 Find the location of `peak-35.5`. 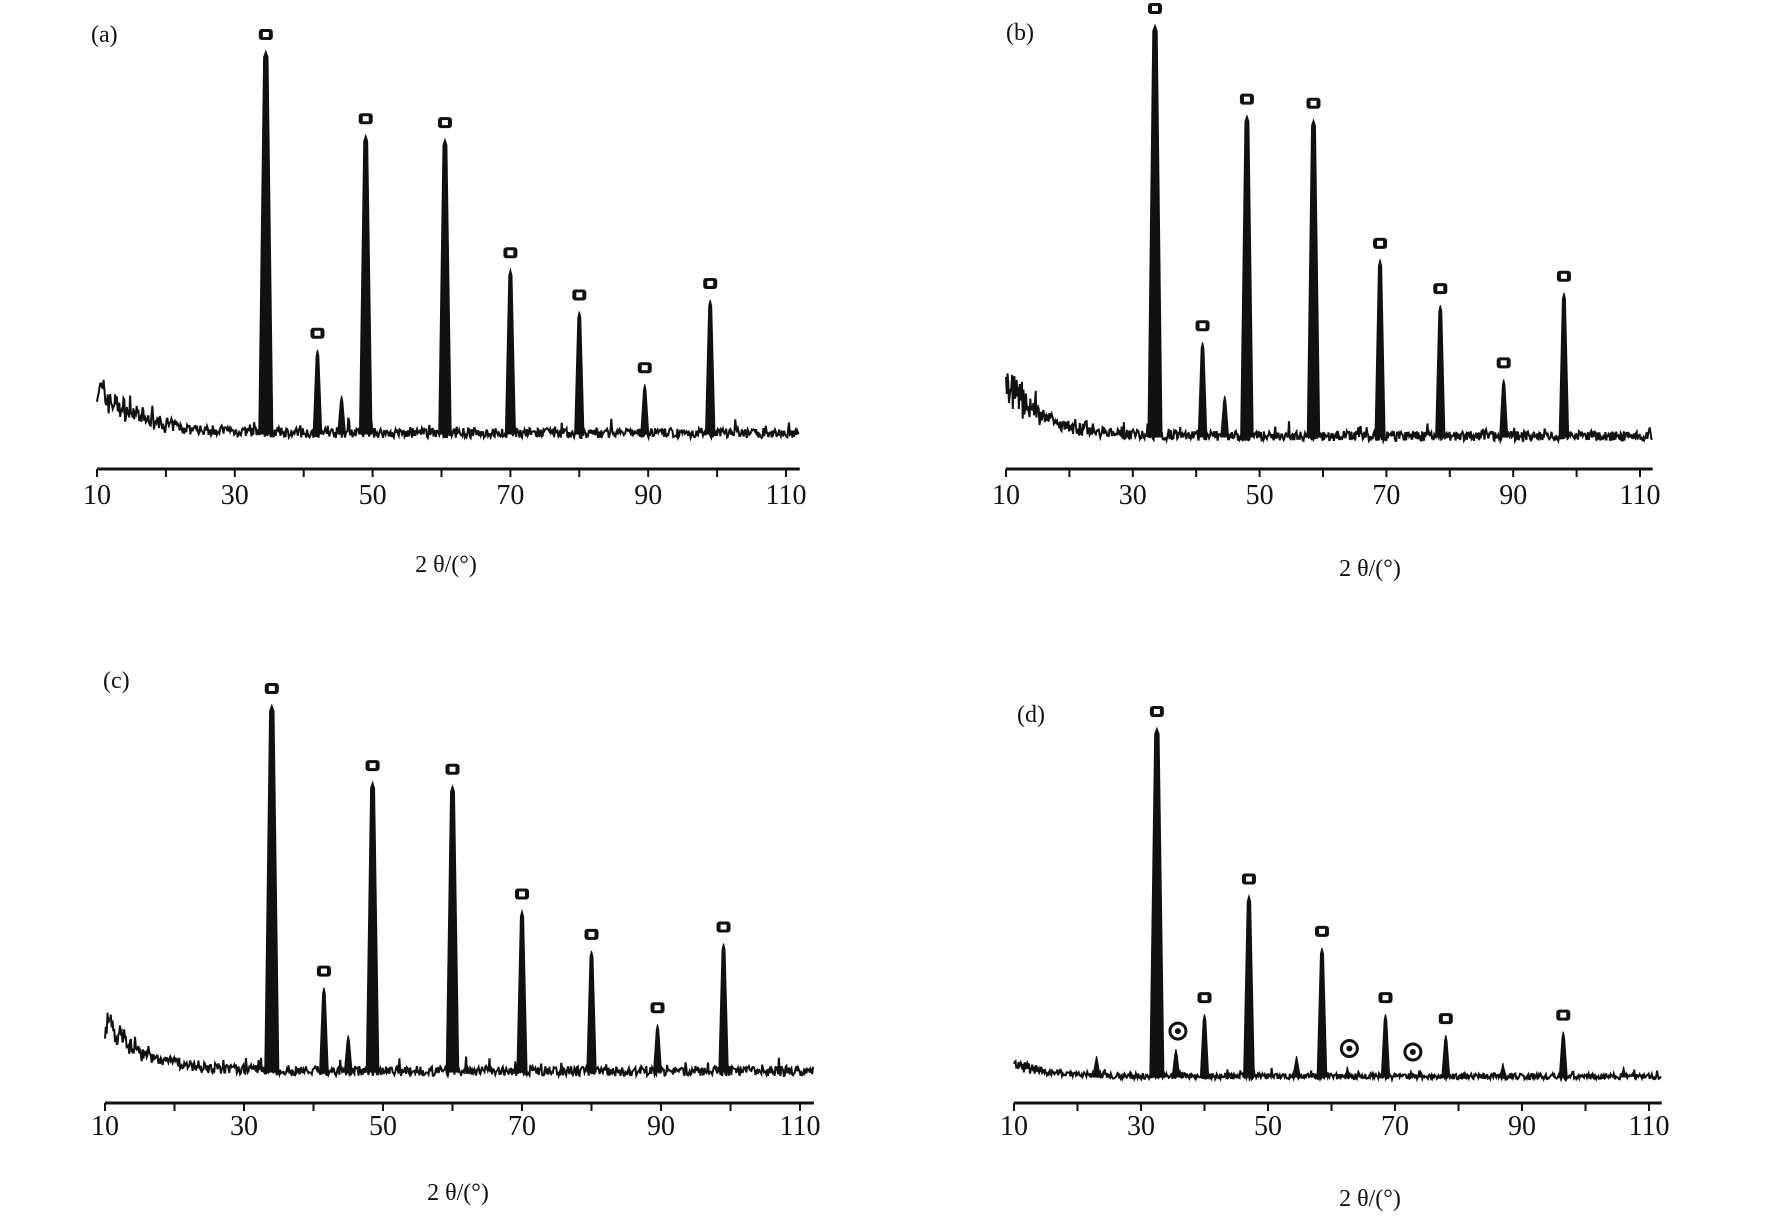

peak-35.5 is located at coordinates (1176, 1063).